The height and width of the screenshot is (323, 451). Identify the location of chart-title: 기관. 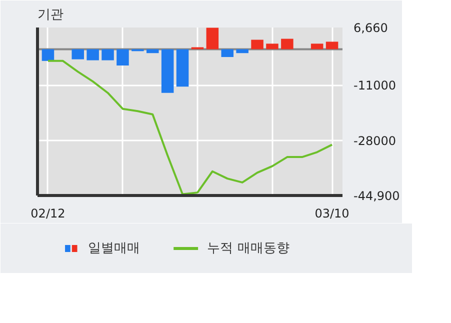
(51, 15).